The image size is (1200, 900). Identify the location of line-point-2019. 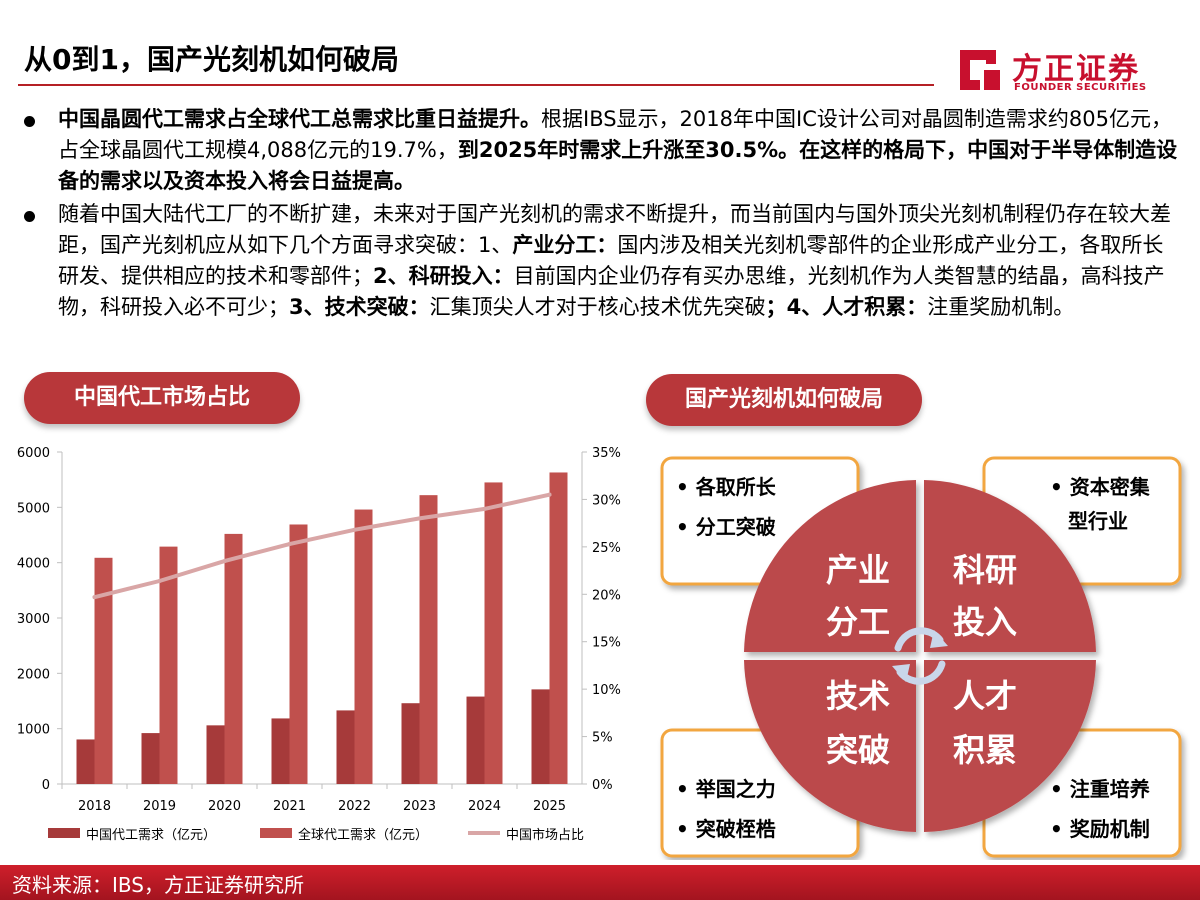
(159, 581).